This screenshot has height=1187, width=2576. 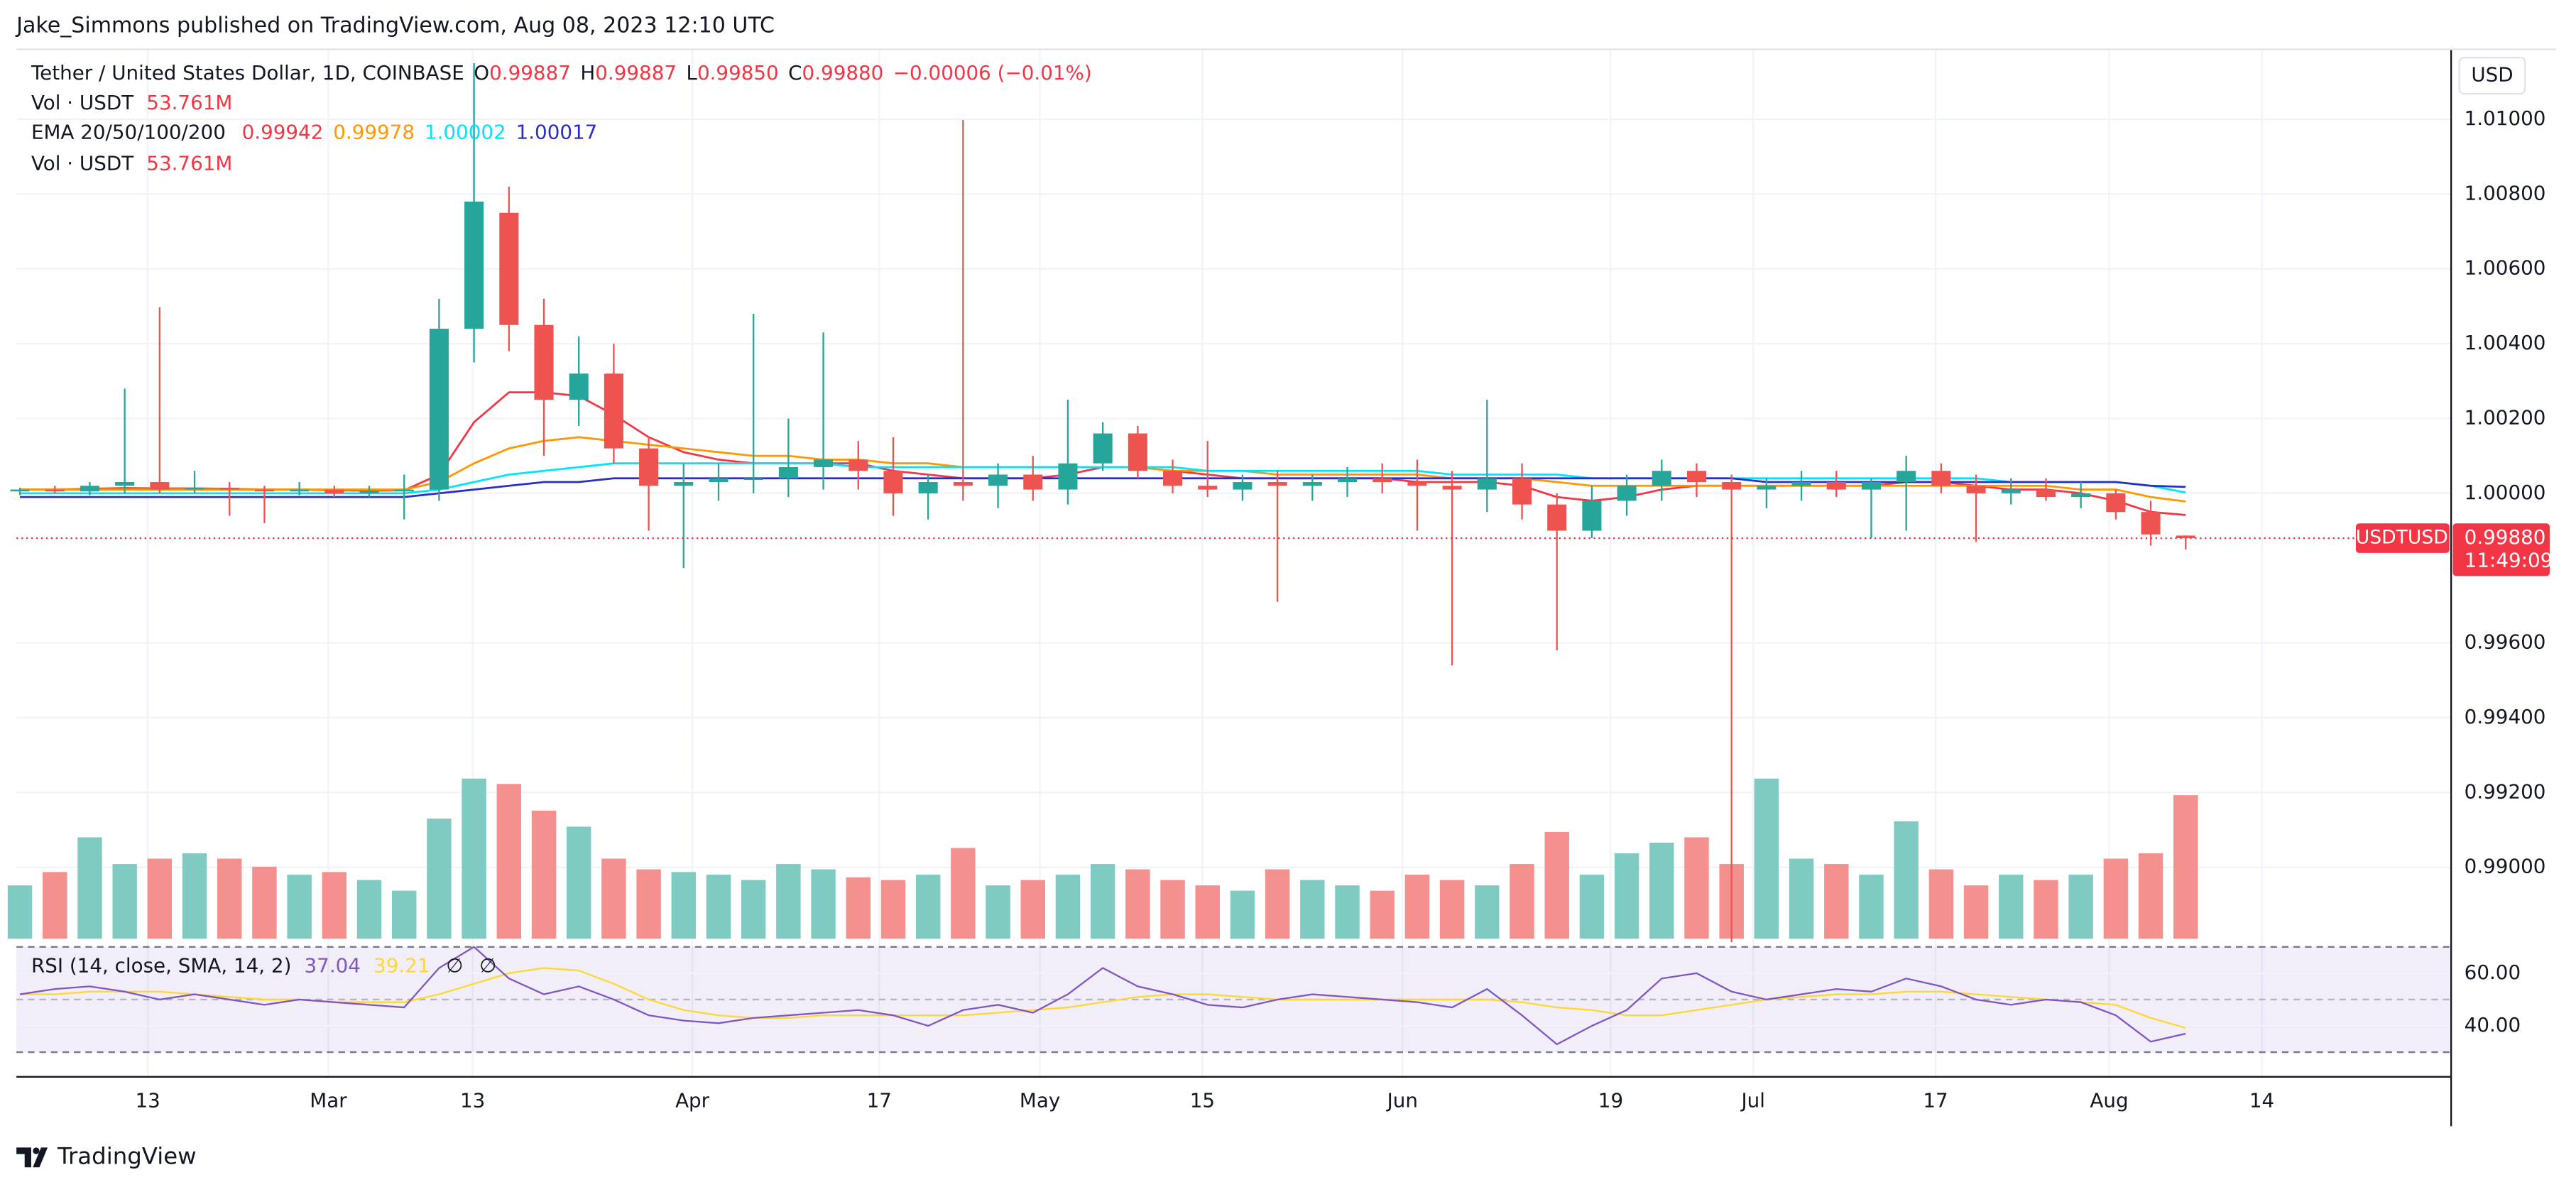 What do you see at coordinates (1103, 998) in the screenshot?
I see `rsi-sma-line` at bounding box center [1103, 998].